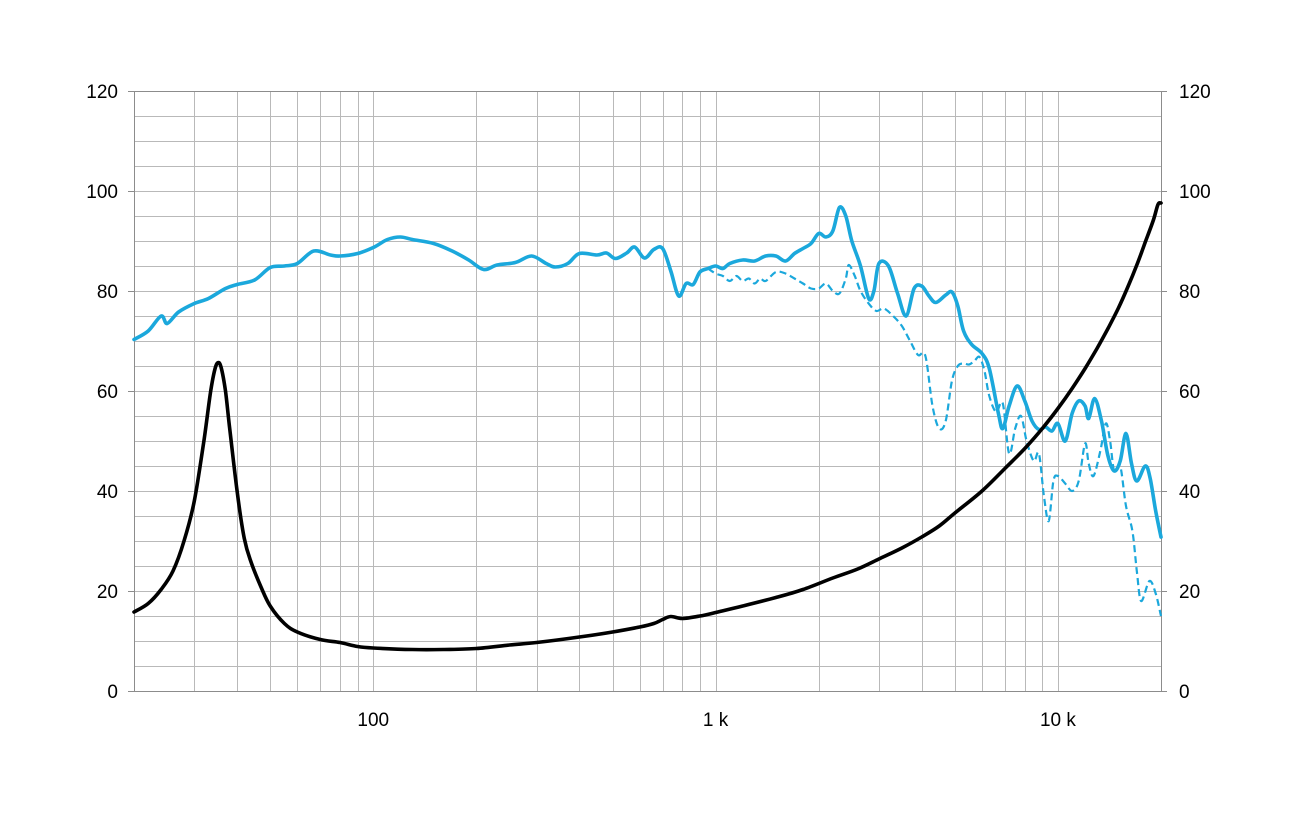 The height and width of the screenshot is (814, 1305). Describe the element at coordinates (107, 592) in the screenshot. I see `y-left-tick-label: 20` at that location.